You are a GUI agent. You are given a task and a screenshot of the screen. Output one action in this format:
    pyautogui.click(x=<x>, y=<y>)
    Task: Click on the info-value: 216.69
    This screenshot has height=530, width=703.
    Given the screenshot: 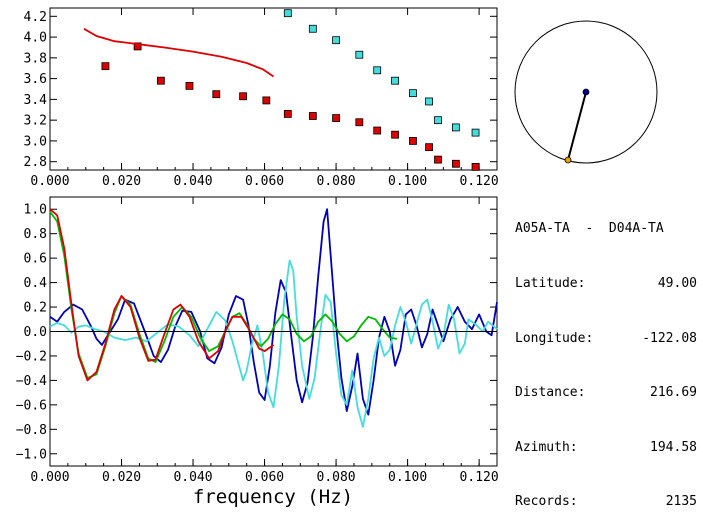 What is the action you would take?
    pyautogui.click(x=673, y=393)
    